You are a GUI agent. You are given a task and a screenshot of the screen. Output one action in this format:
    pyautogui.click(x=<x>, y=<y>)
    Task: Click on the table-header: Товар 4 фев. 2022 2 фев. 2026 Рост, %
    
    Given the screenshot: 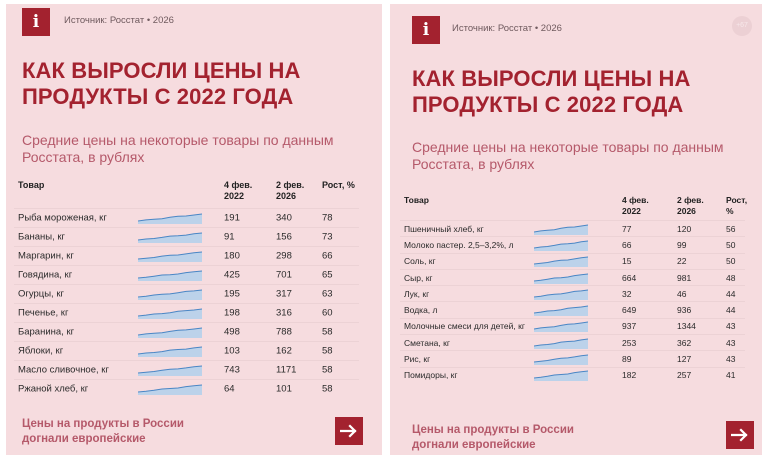 What is the action you would take?
    pyautogui.click(x=574, y=205)
    